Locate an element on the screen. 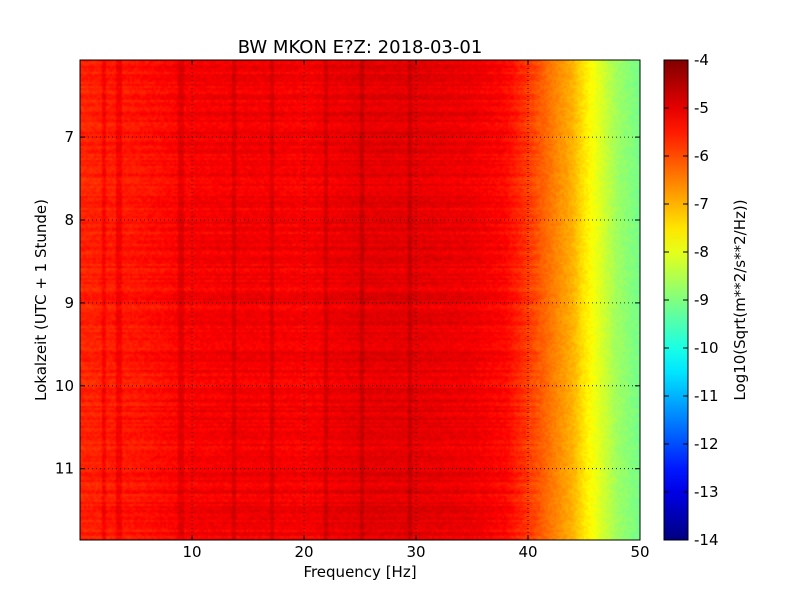  colorbar-tick-label: -11 is located at coordinates (706, 396).